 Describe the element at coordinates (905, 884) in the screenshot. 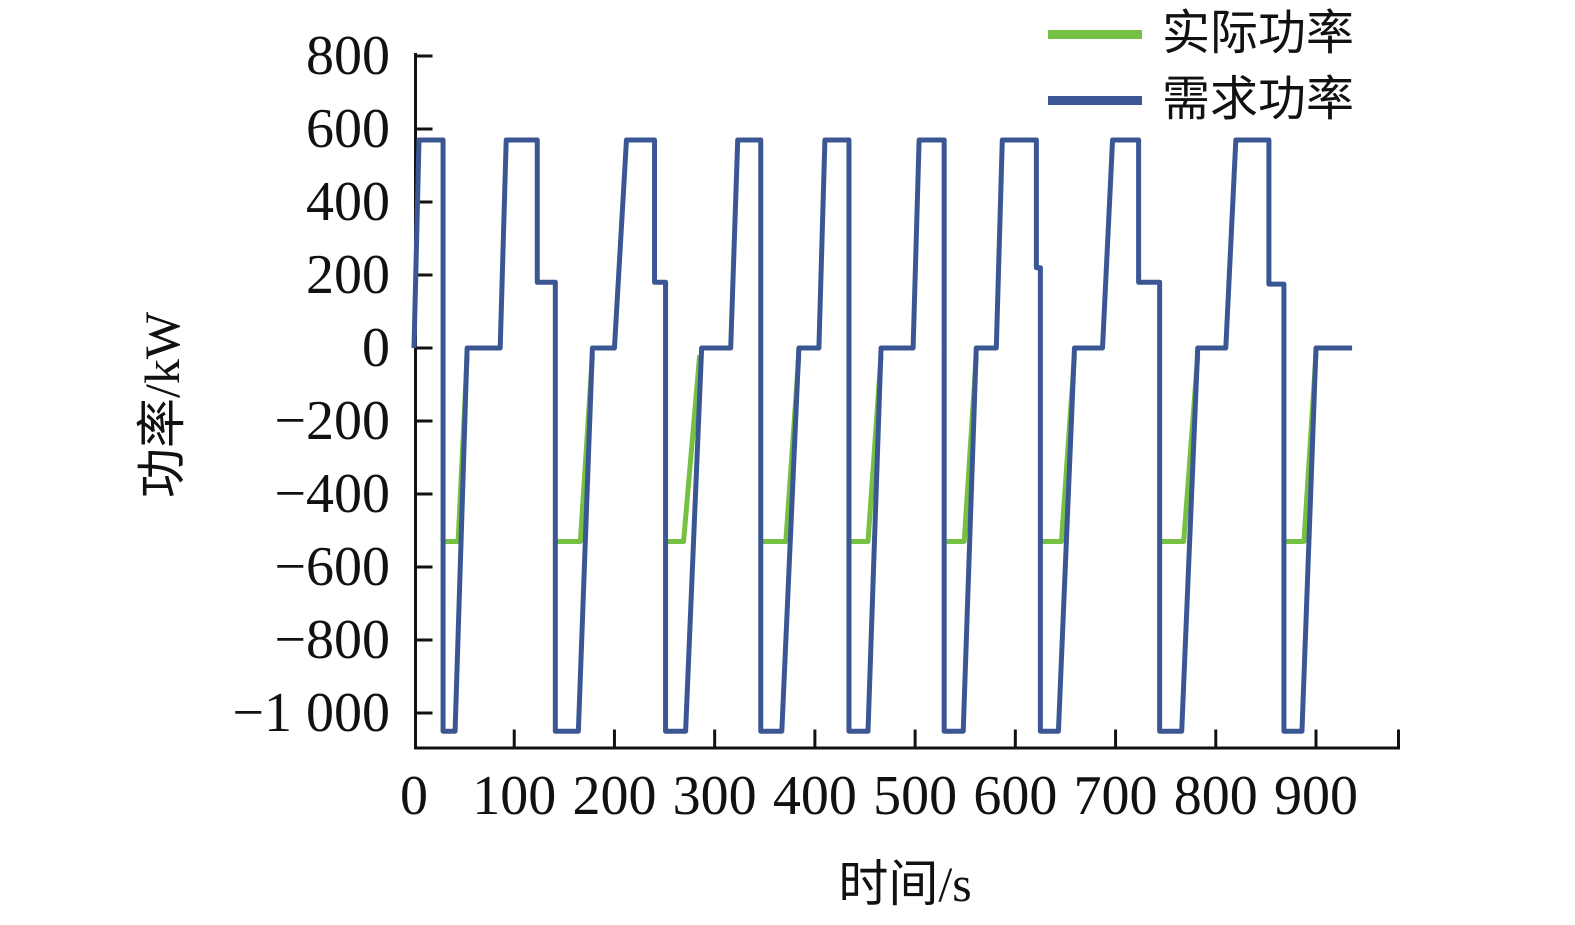

I see `x-axis-title: 时间/s` at that location.